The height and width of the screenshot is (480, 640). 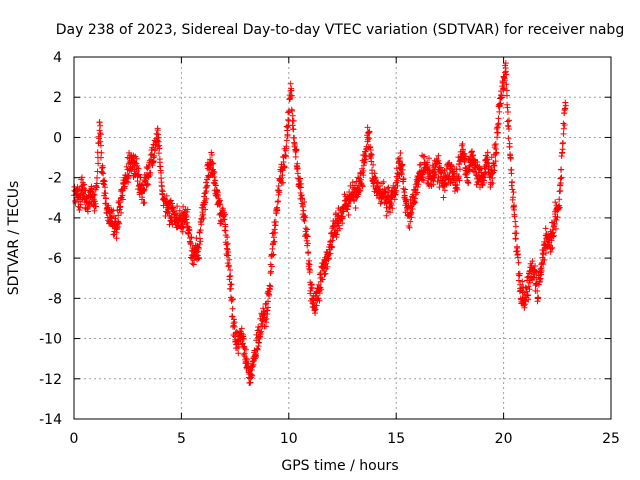 I want to click on x-axis-label: GPS time / hours, so click(x=339, y=466).